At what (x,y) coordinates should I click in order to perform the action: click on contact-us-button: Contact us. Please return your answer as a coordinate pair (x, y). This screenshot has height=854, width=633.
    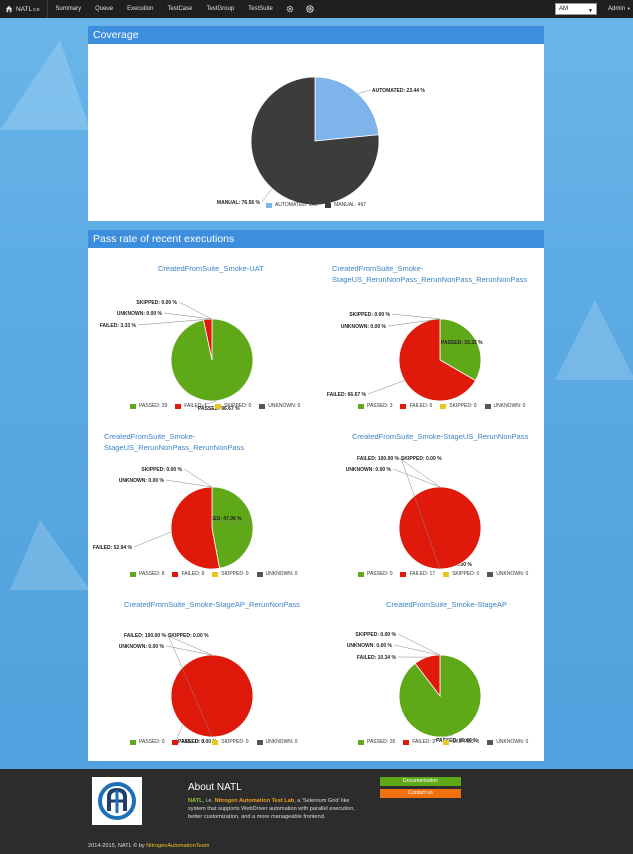
    Looking at the image, I should click on (420, 793).